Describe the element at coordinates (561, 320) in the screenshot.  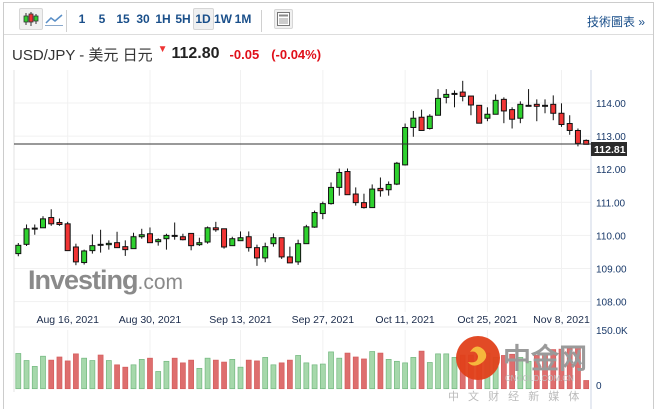
I see `date-axis-label: Nov 8, 2021` at that location.